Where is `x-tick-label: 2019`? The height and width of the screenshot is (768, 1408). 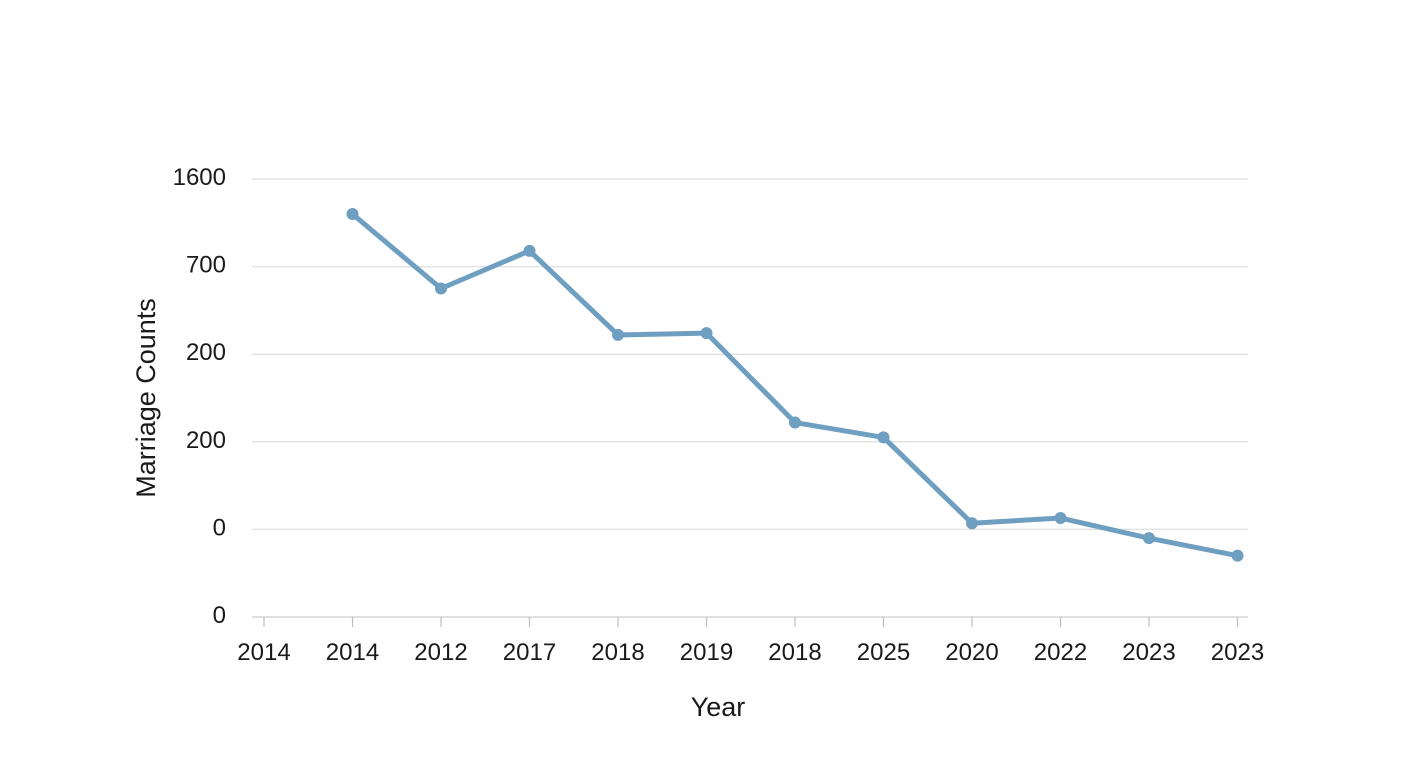
x-tick-label: 2019 is located at coordinates (706, 652).